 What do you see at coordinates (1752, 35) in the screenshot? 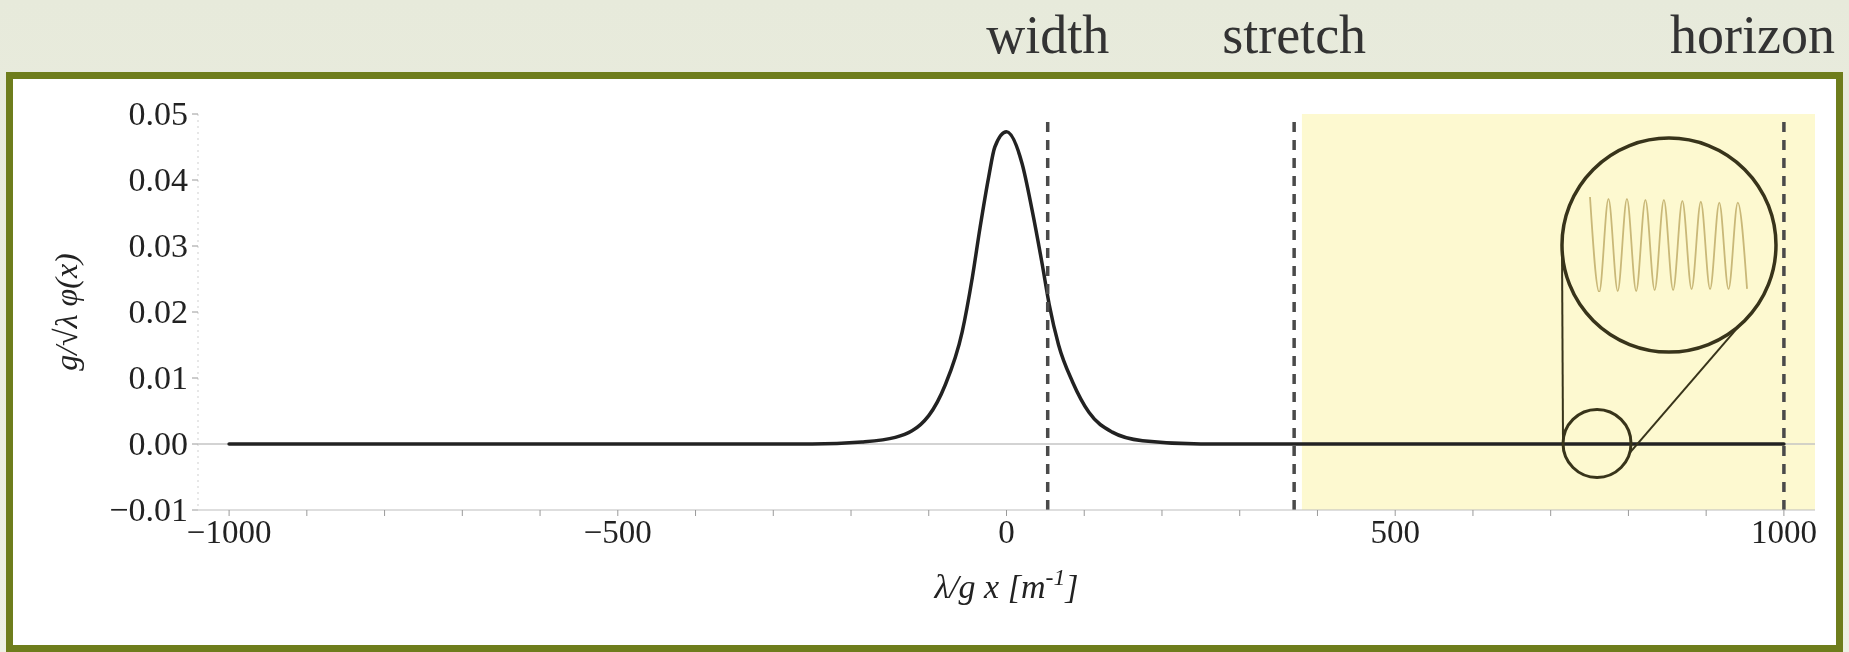
I see `ref-line-label: horizon` at bounding box center [1752, 35].